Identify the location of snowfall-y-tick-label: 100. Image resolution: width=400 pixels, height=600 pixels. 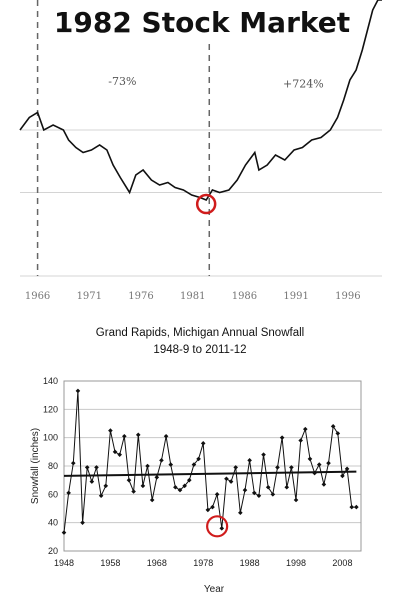
(50, 438).